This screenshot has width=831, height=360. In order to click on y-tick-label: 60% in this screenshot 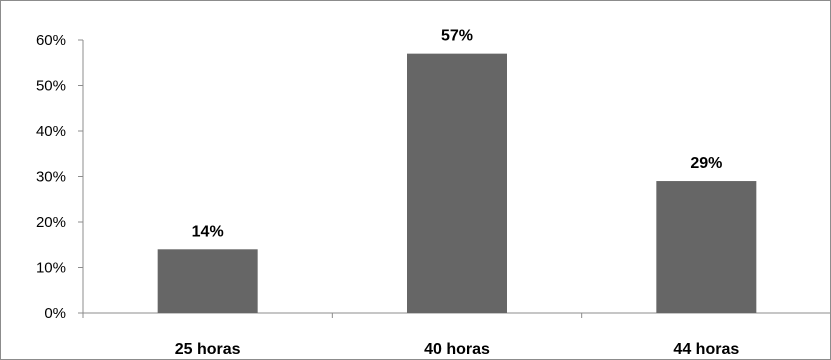, I will do `click(51, 40)`.